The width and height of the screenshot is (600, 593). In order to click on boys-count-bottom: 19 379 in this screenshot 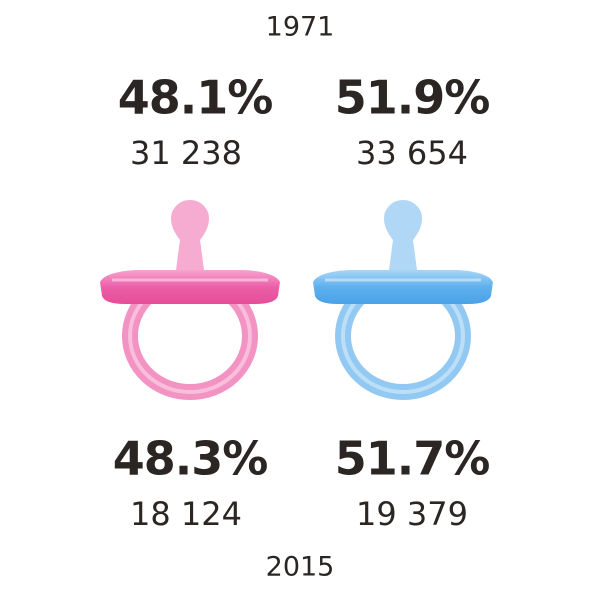, I will do `click(412, 514)`.